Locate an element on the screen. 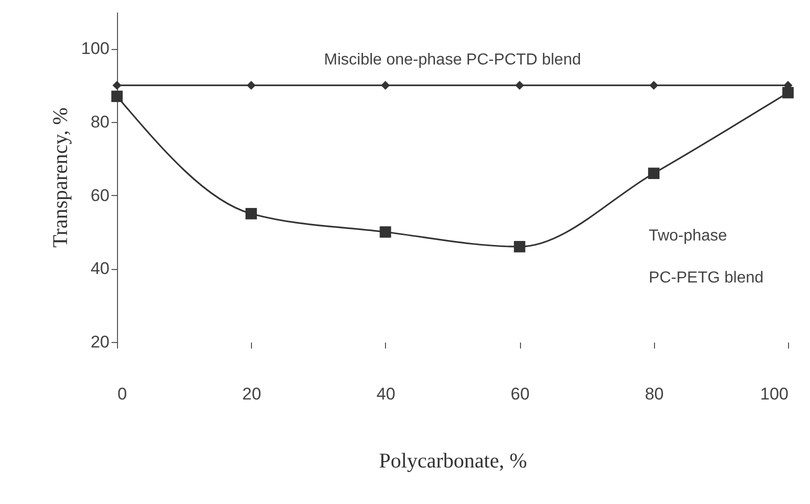  y-axis-title: Transparency, % is located at coordinates (60, 177).